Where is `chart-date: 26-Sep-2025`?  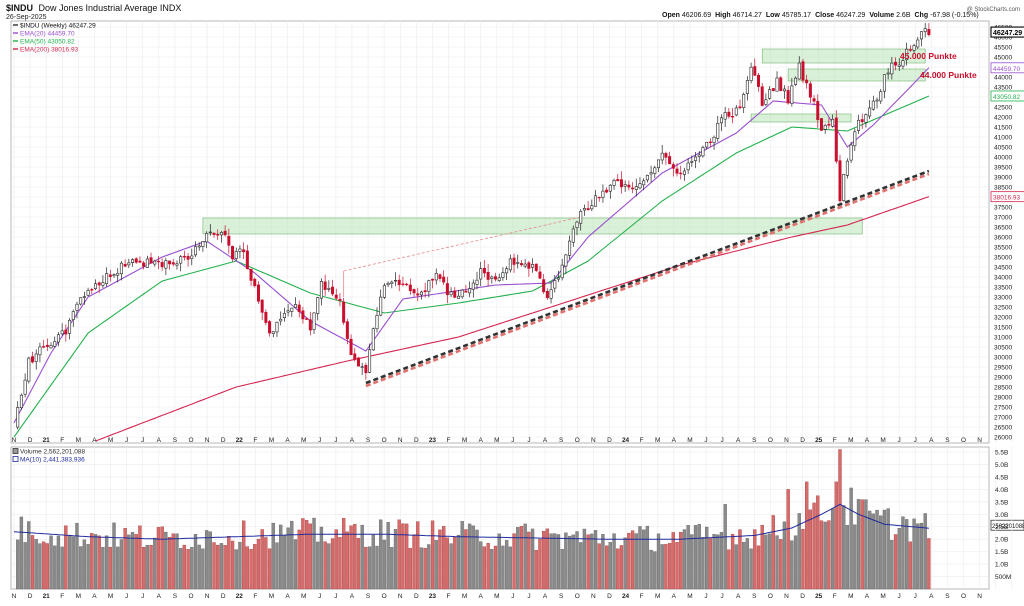 chart-date: 26-Sep-2025 is located at coordinates (26, 17).